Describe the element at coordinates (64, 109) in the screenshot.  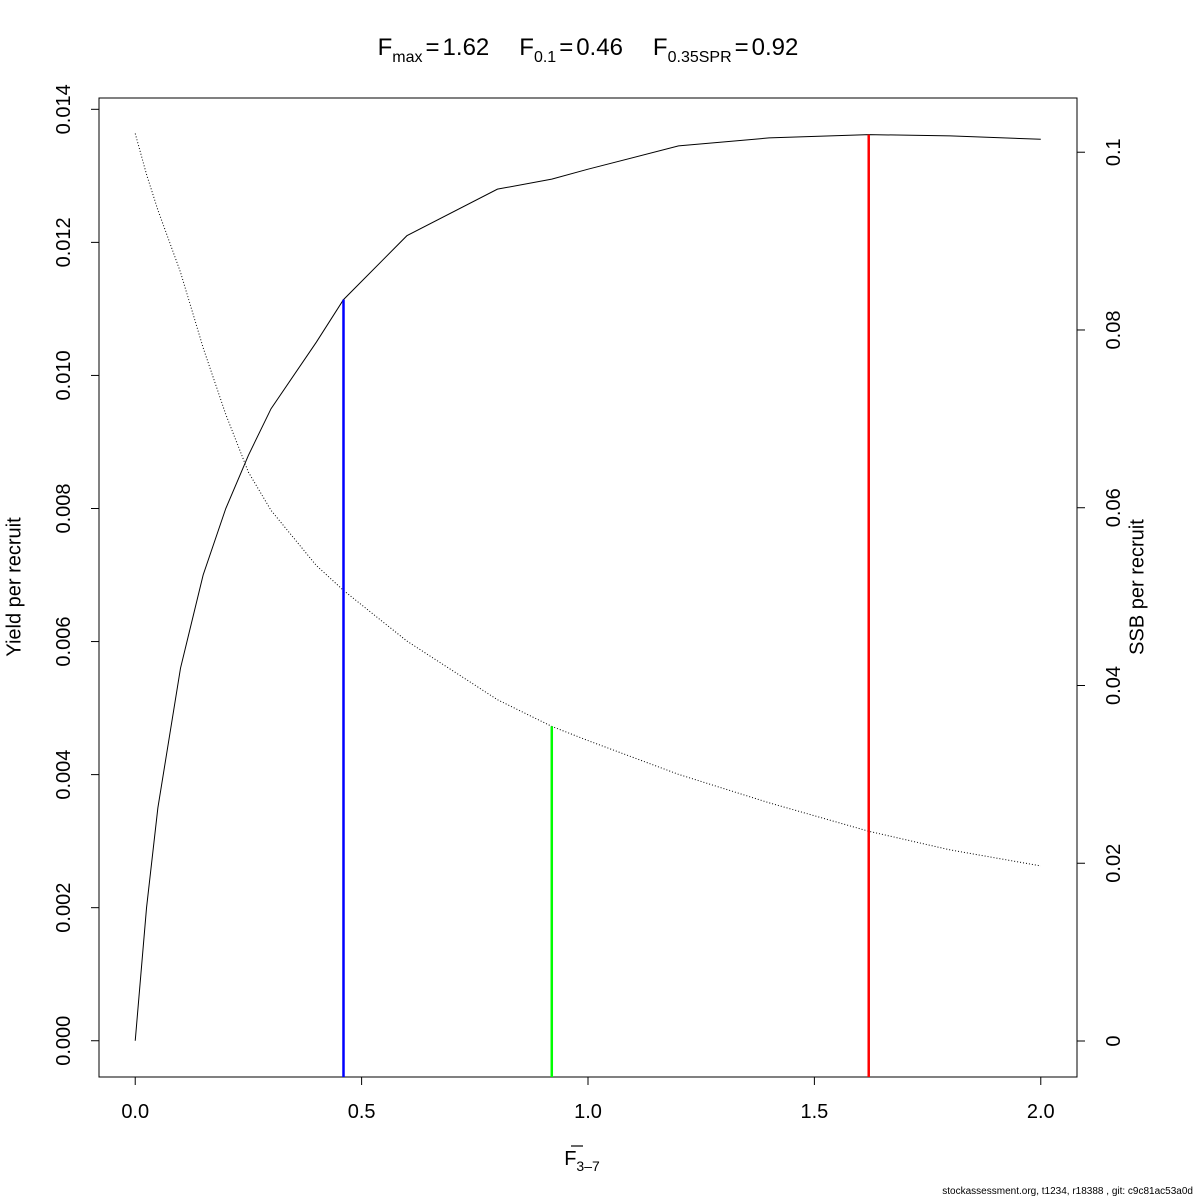
I see `y-tick-label: 0.014` at that location.